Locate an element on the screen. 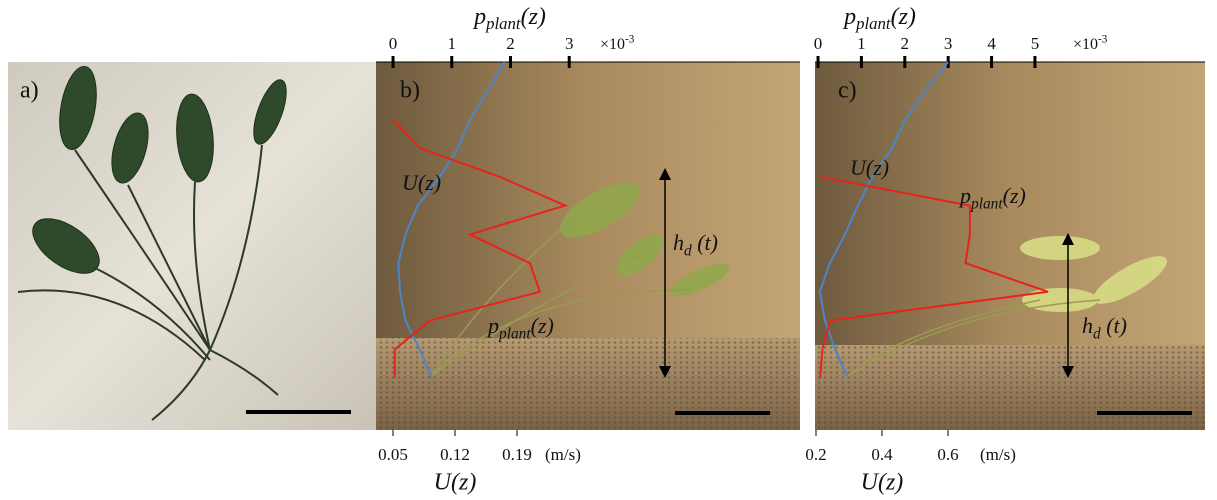 The height and width of the screenshot is (500, 1217). panel-label: b) is located at coordinates (410, 91).